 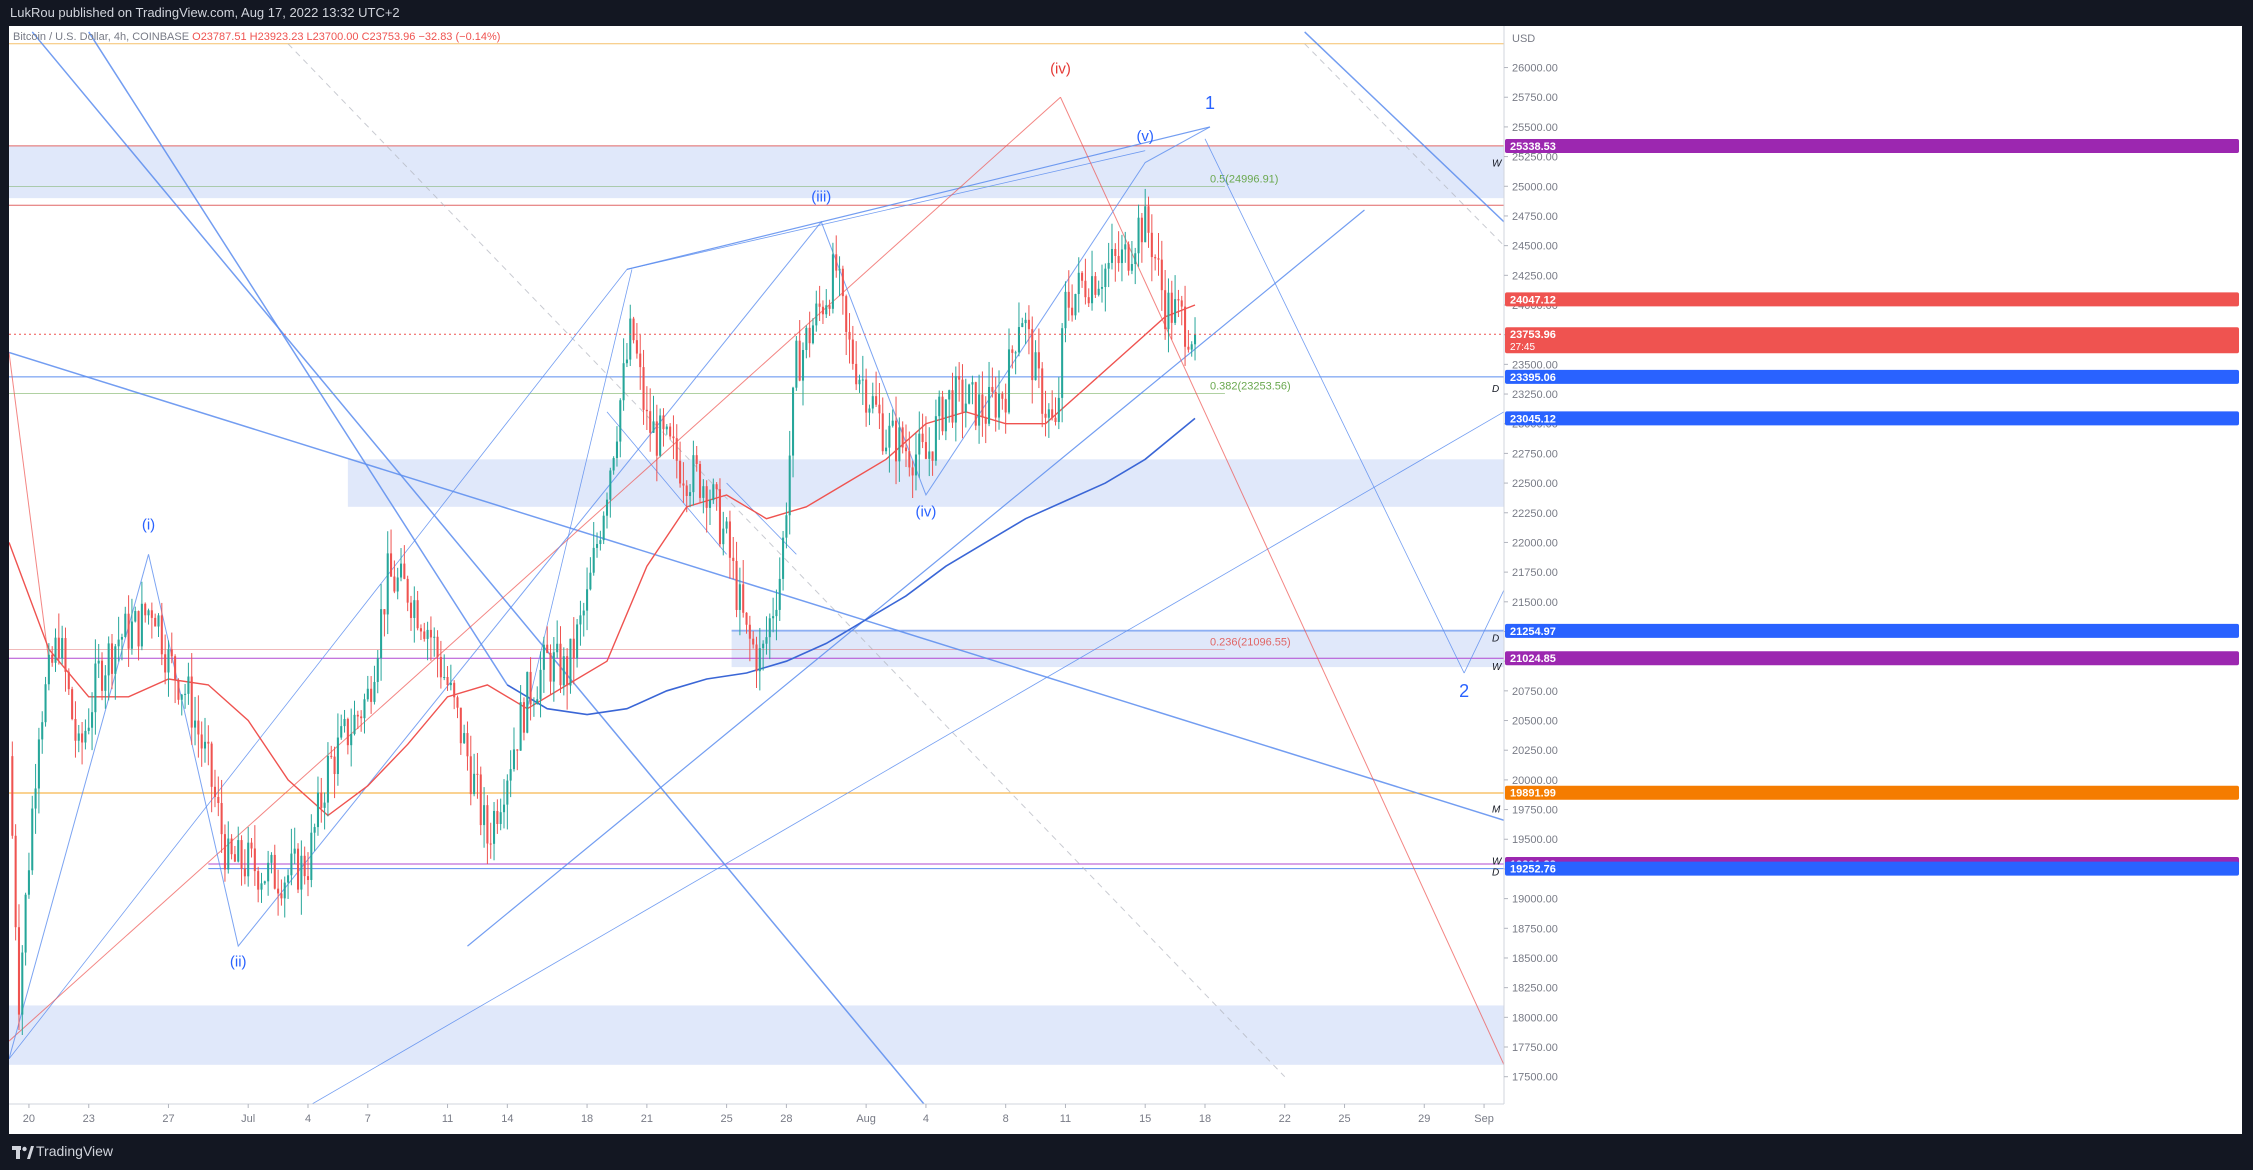 I want to click on fib-level-label: 0.5(24996.91), so click(x=1244, y=180).